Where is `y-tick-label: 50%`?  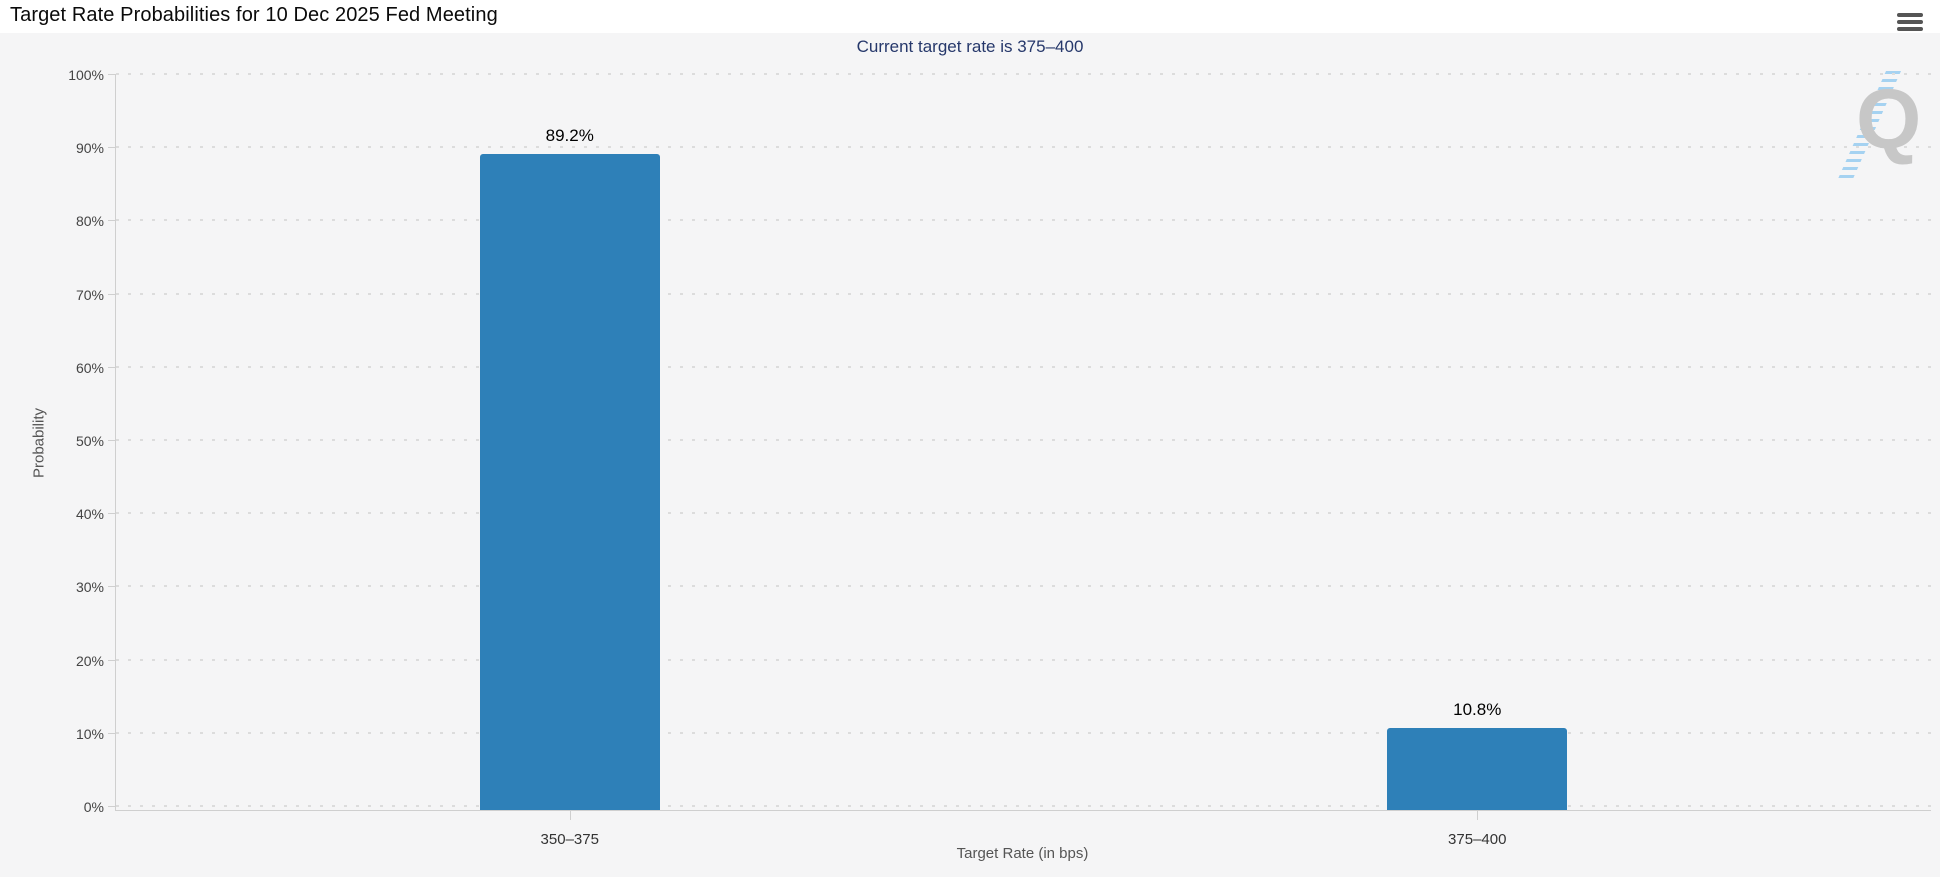
y-tick-label: 50% is located at coordinates (89, 441).